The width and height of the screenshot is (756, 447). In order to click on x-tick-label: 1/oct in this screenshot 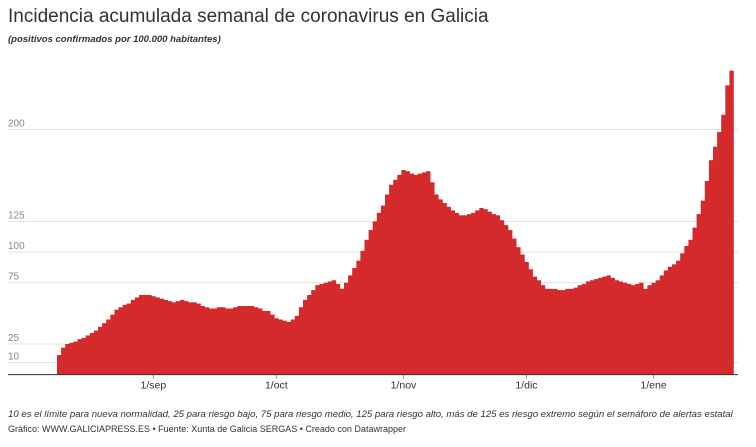, I will do `click(276, 386)`.